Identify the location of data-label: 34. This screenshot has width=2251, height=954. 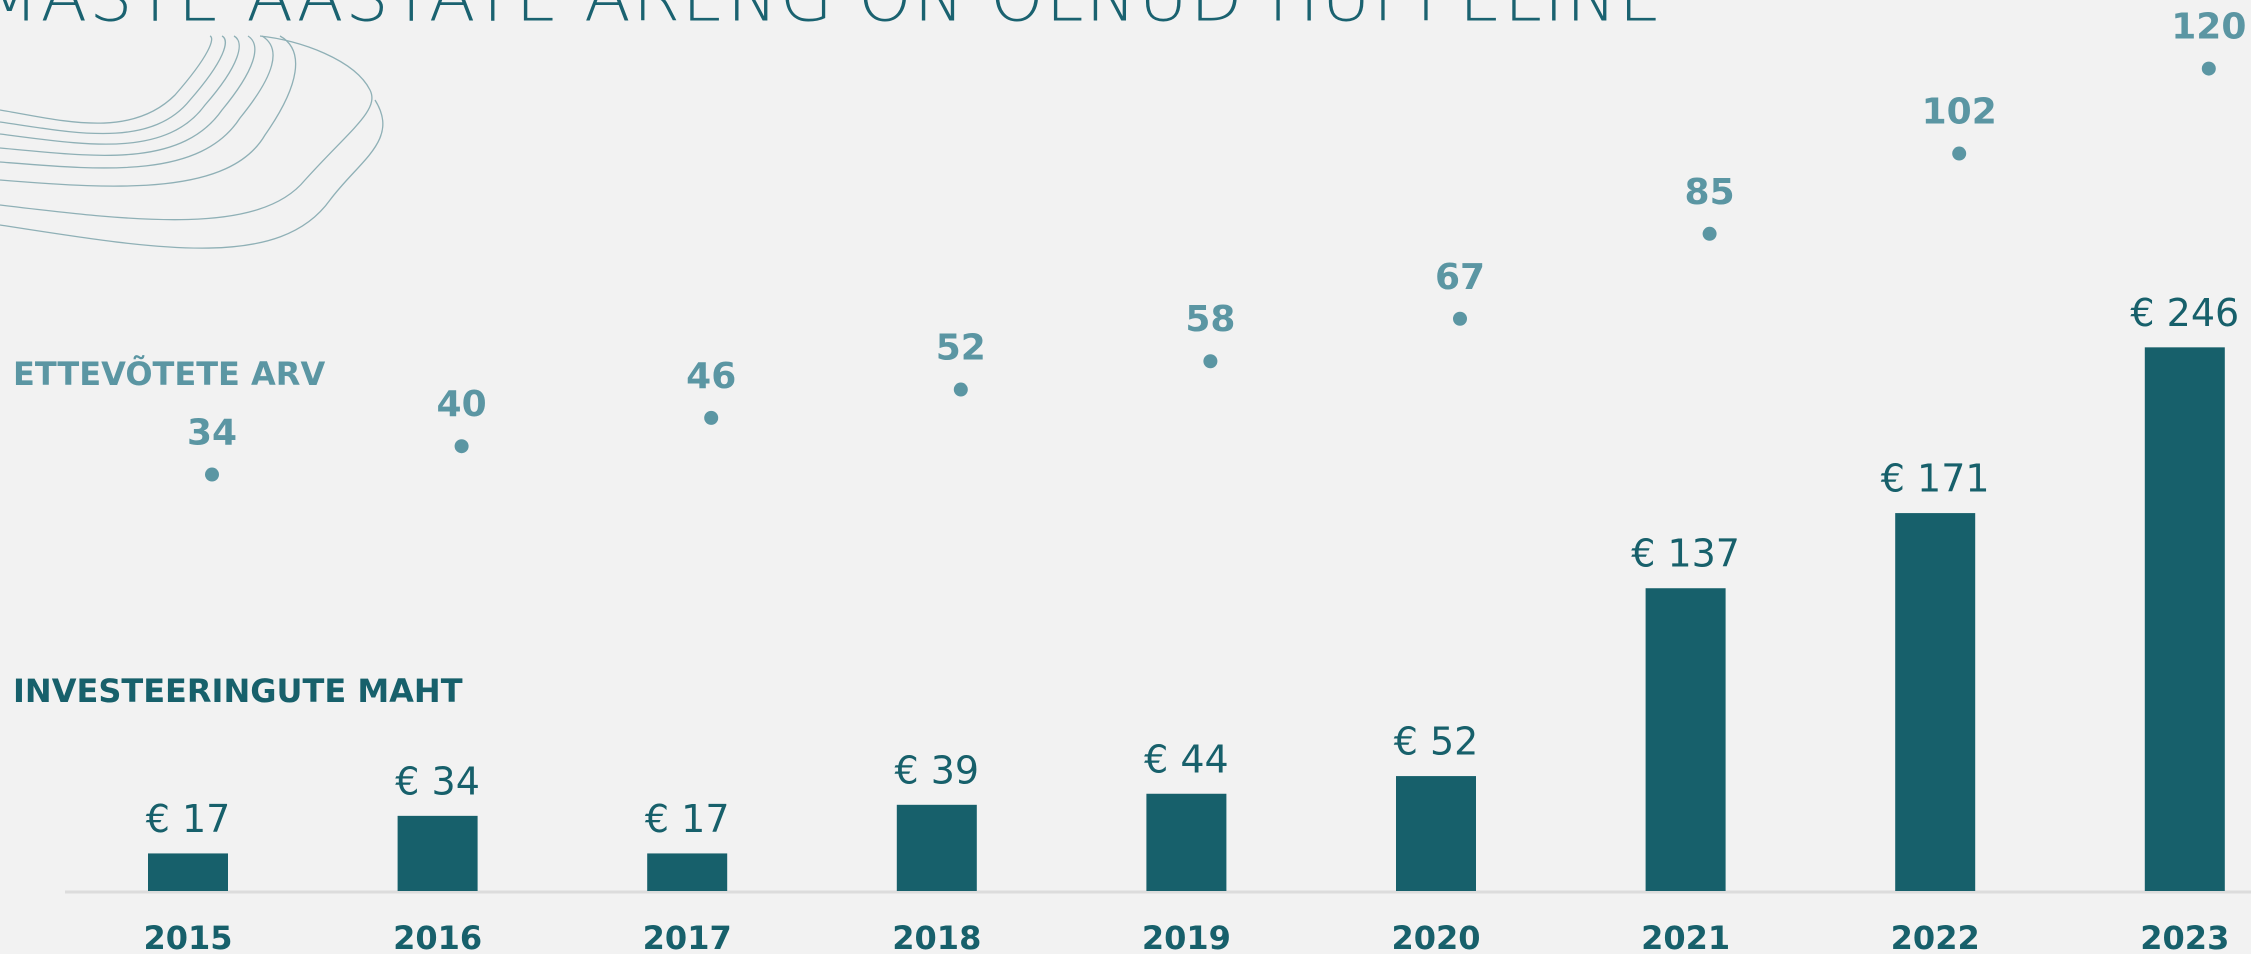
(212, 433).